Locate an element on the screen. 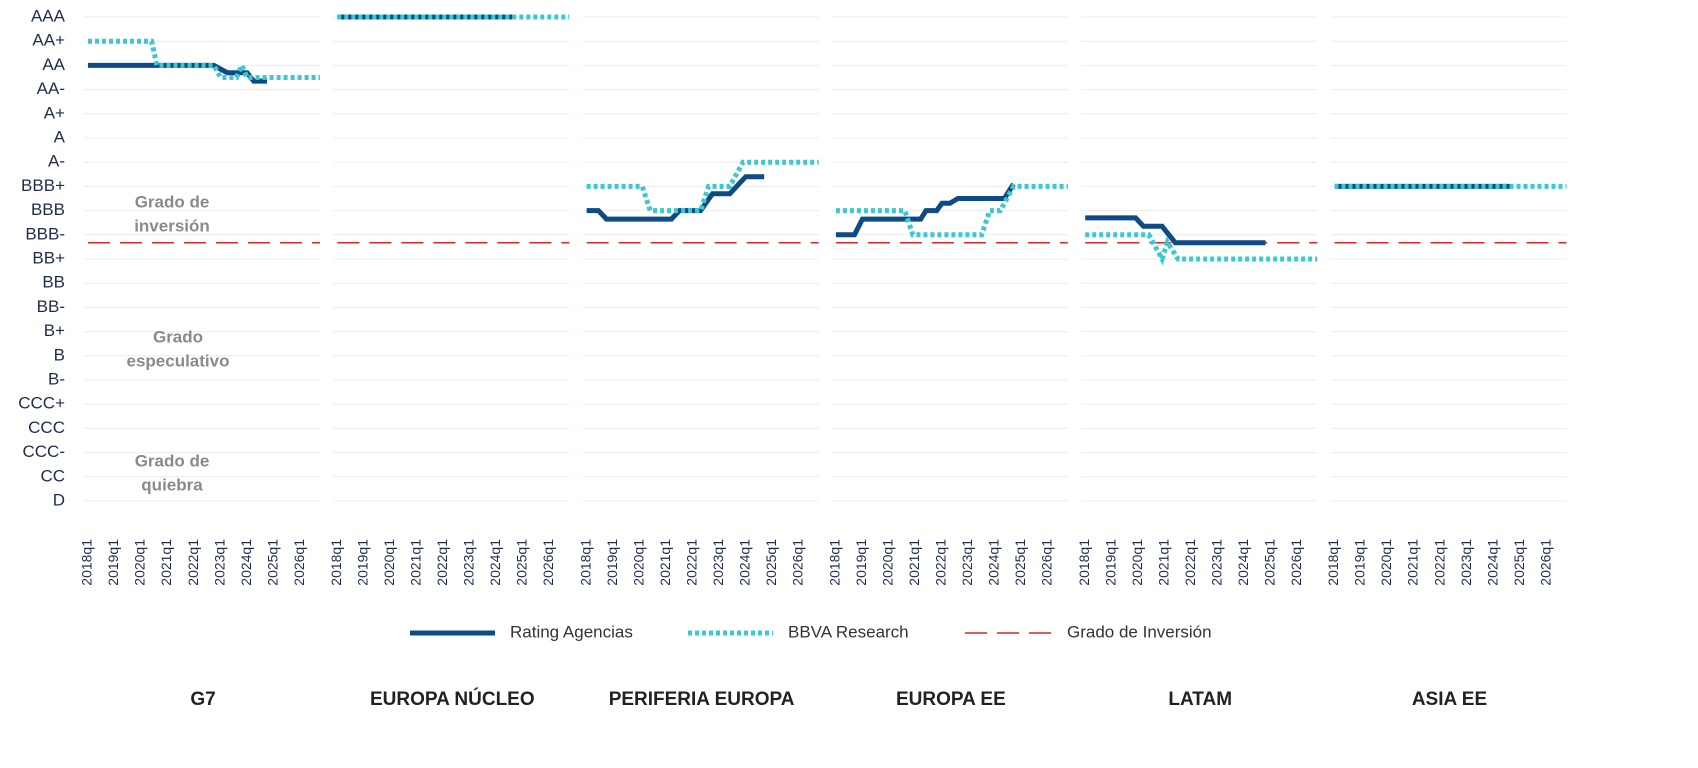 The image size is (1698, 768). y-tick-label: CCC+ is located at coordinates (41, 403).